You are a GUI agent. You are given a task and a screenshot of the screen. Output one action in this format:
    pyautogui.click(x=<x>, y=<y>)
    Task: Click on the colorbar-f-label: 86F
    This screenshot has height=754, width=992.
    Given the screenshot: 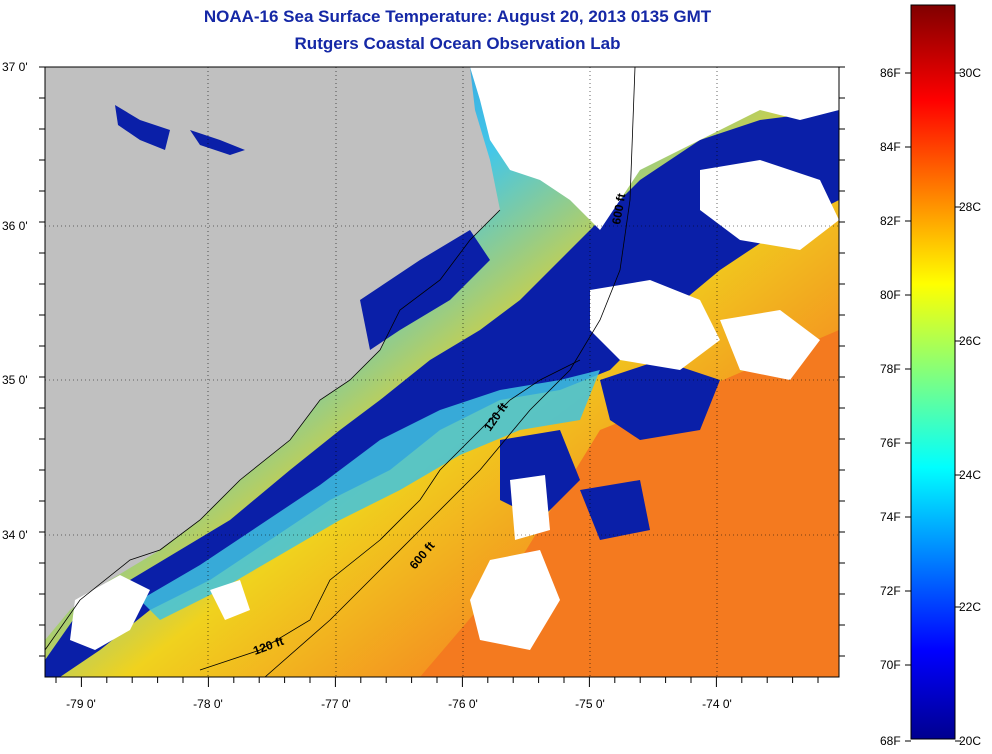 What is the action you would take?
    pyautogui.click(x=890, y=73)
    